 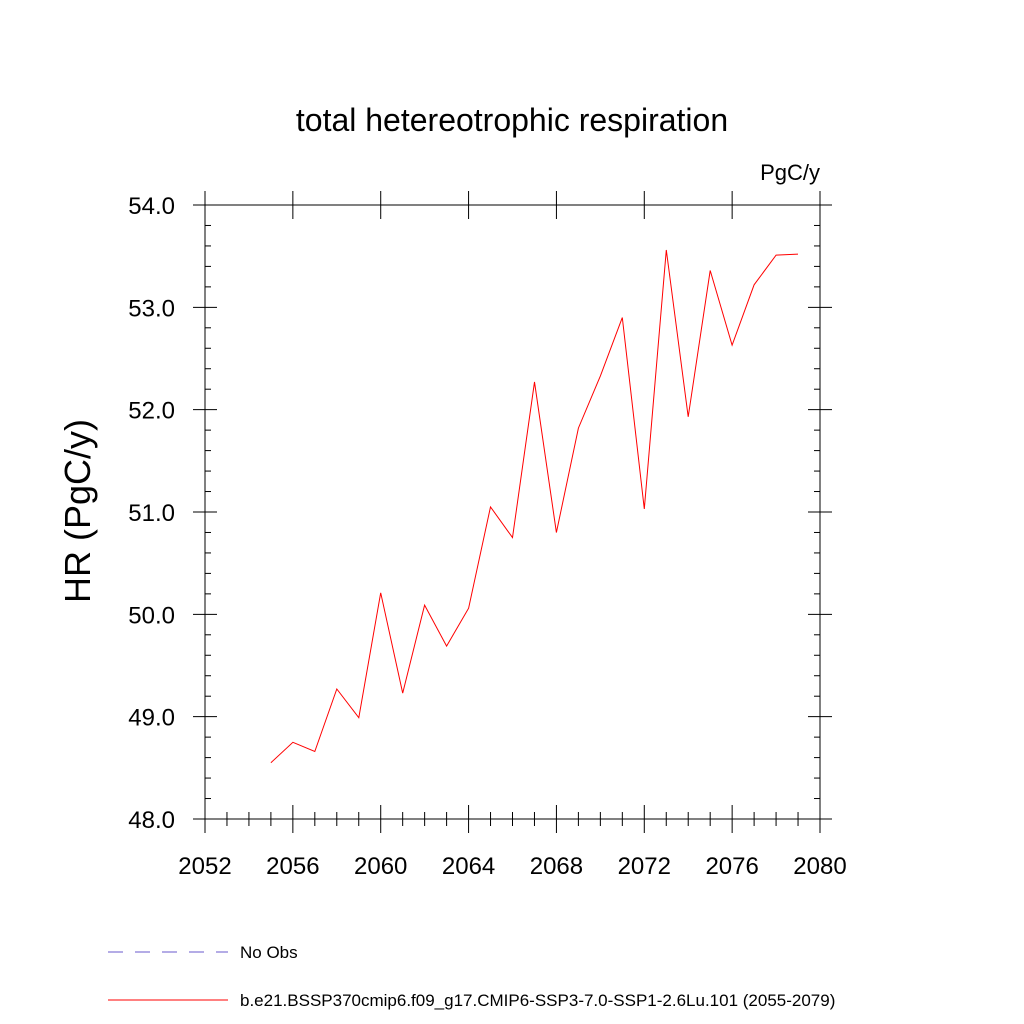 I want to click on y-tick-label: 48.0, so click(x=151, y=820).